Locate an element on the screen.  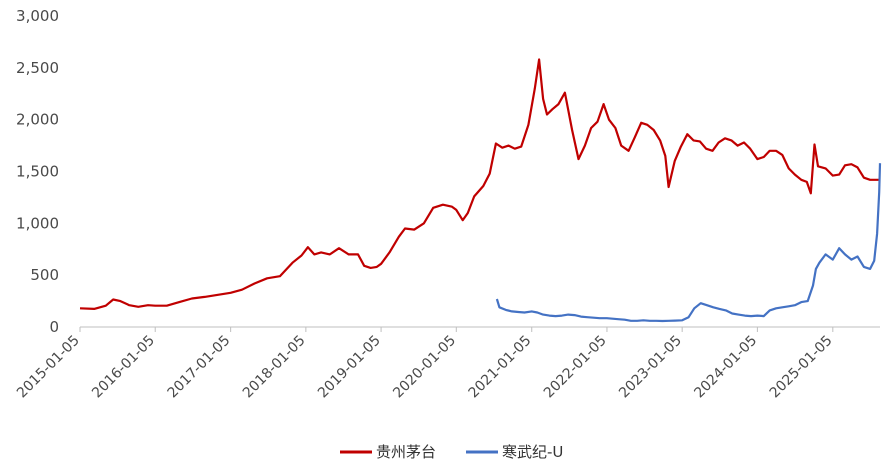
legend-label: 贵州茅台 is located at coordinates (406, 452).